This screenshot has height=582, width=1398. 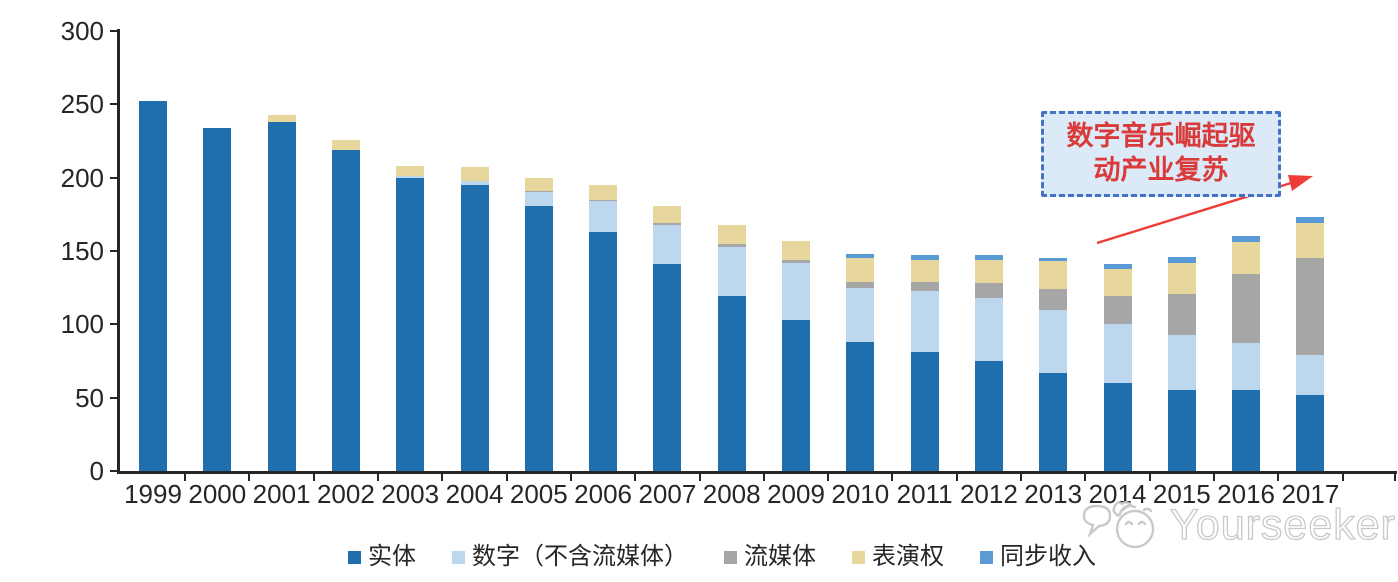 What do you see at coordinates (770, 557) in the screenshot?
I see `legend-item: 流媒体` at bounding box center [770, 557].